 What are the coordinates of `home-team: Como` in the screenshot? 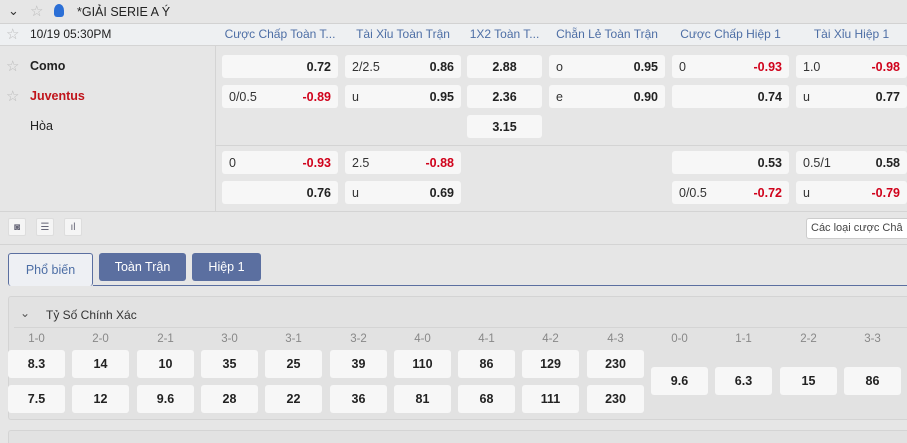 It's located at (48, 66).